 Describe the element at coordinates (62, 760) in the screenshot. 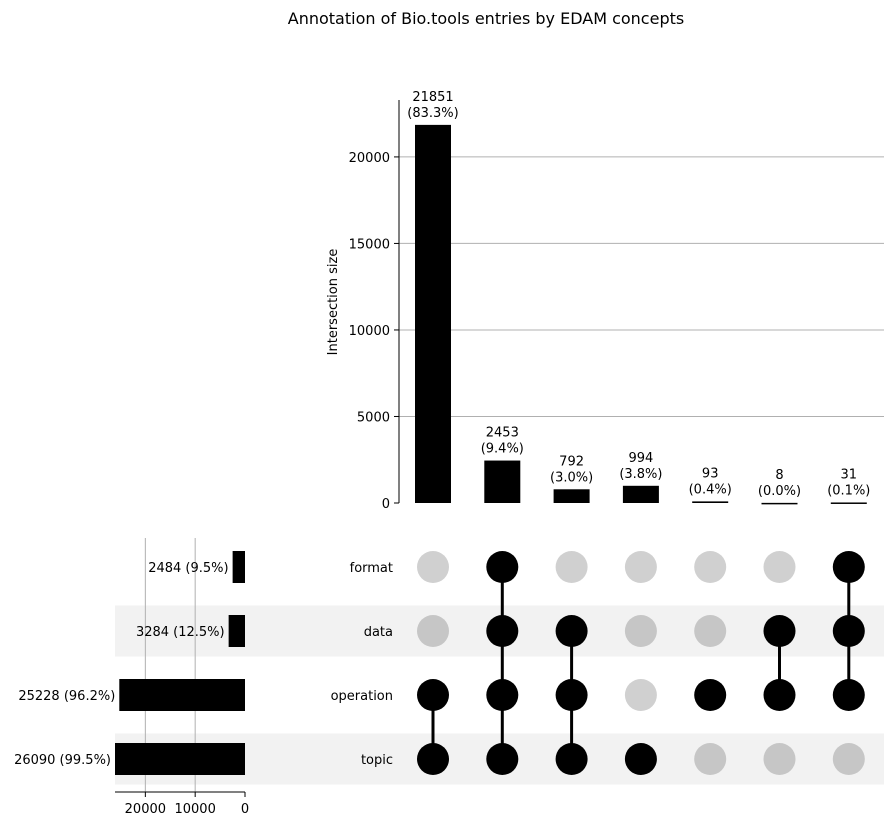

I see `set-size-label: 26090 (99.5%)` at that location.